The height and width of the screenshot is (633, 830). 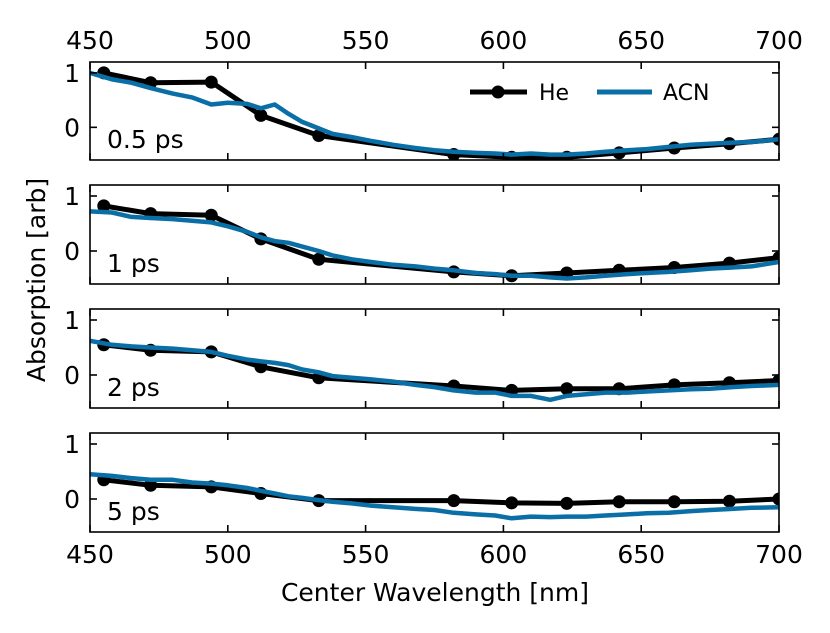 I want to click on bottom-x-tick-labels: 450 500 550 600 650 700, so click(x=434, y=554).